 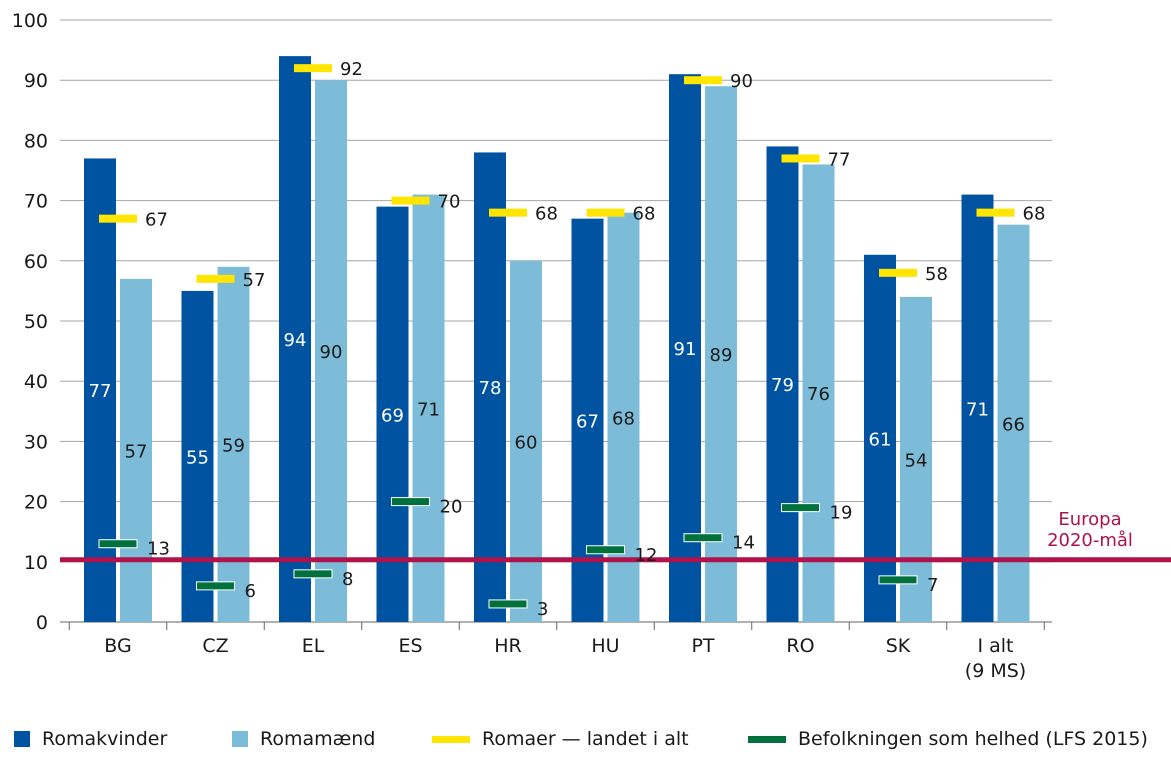 I want to click on data-label-romaer-i-alt: 90, so click(x=741, y=81).